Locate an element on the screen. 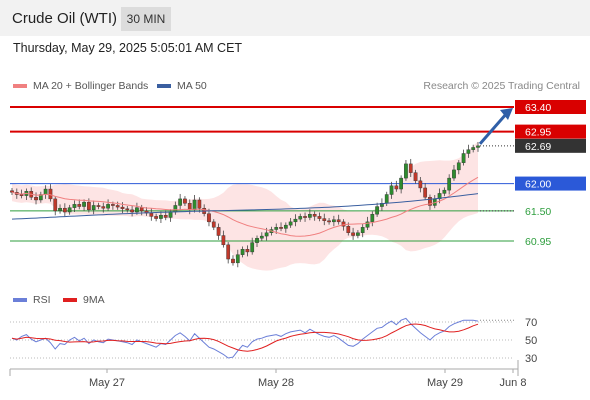 The image size is (590, 400). ma20-swatch is located at coordinates (20, 86).